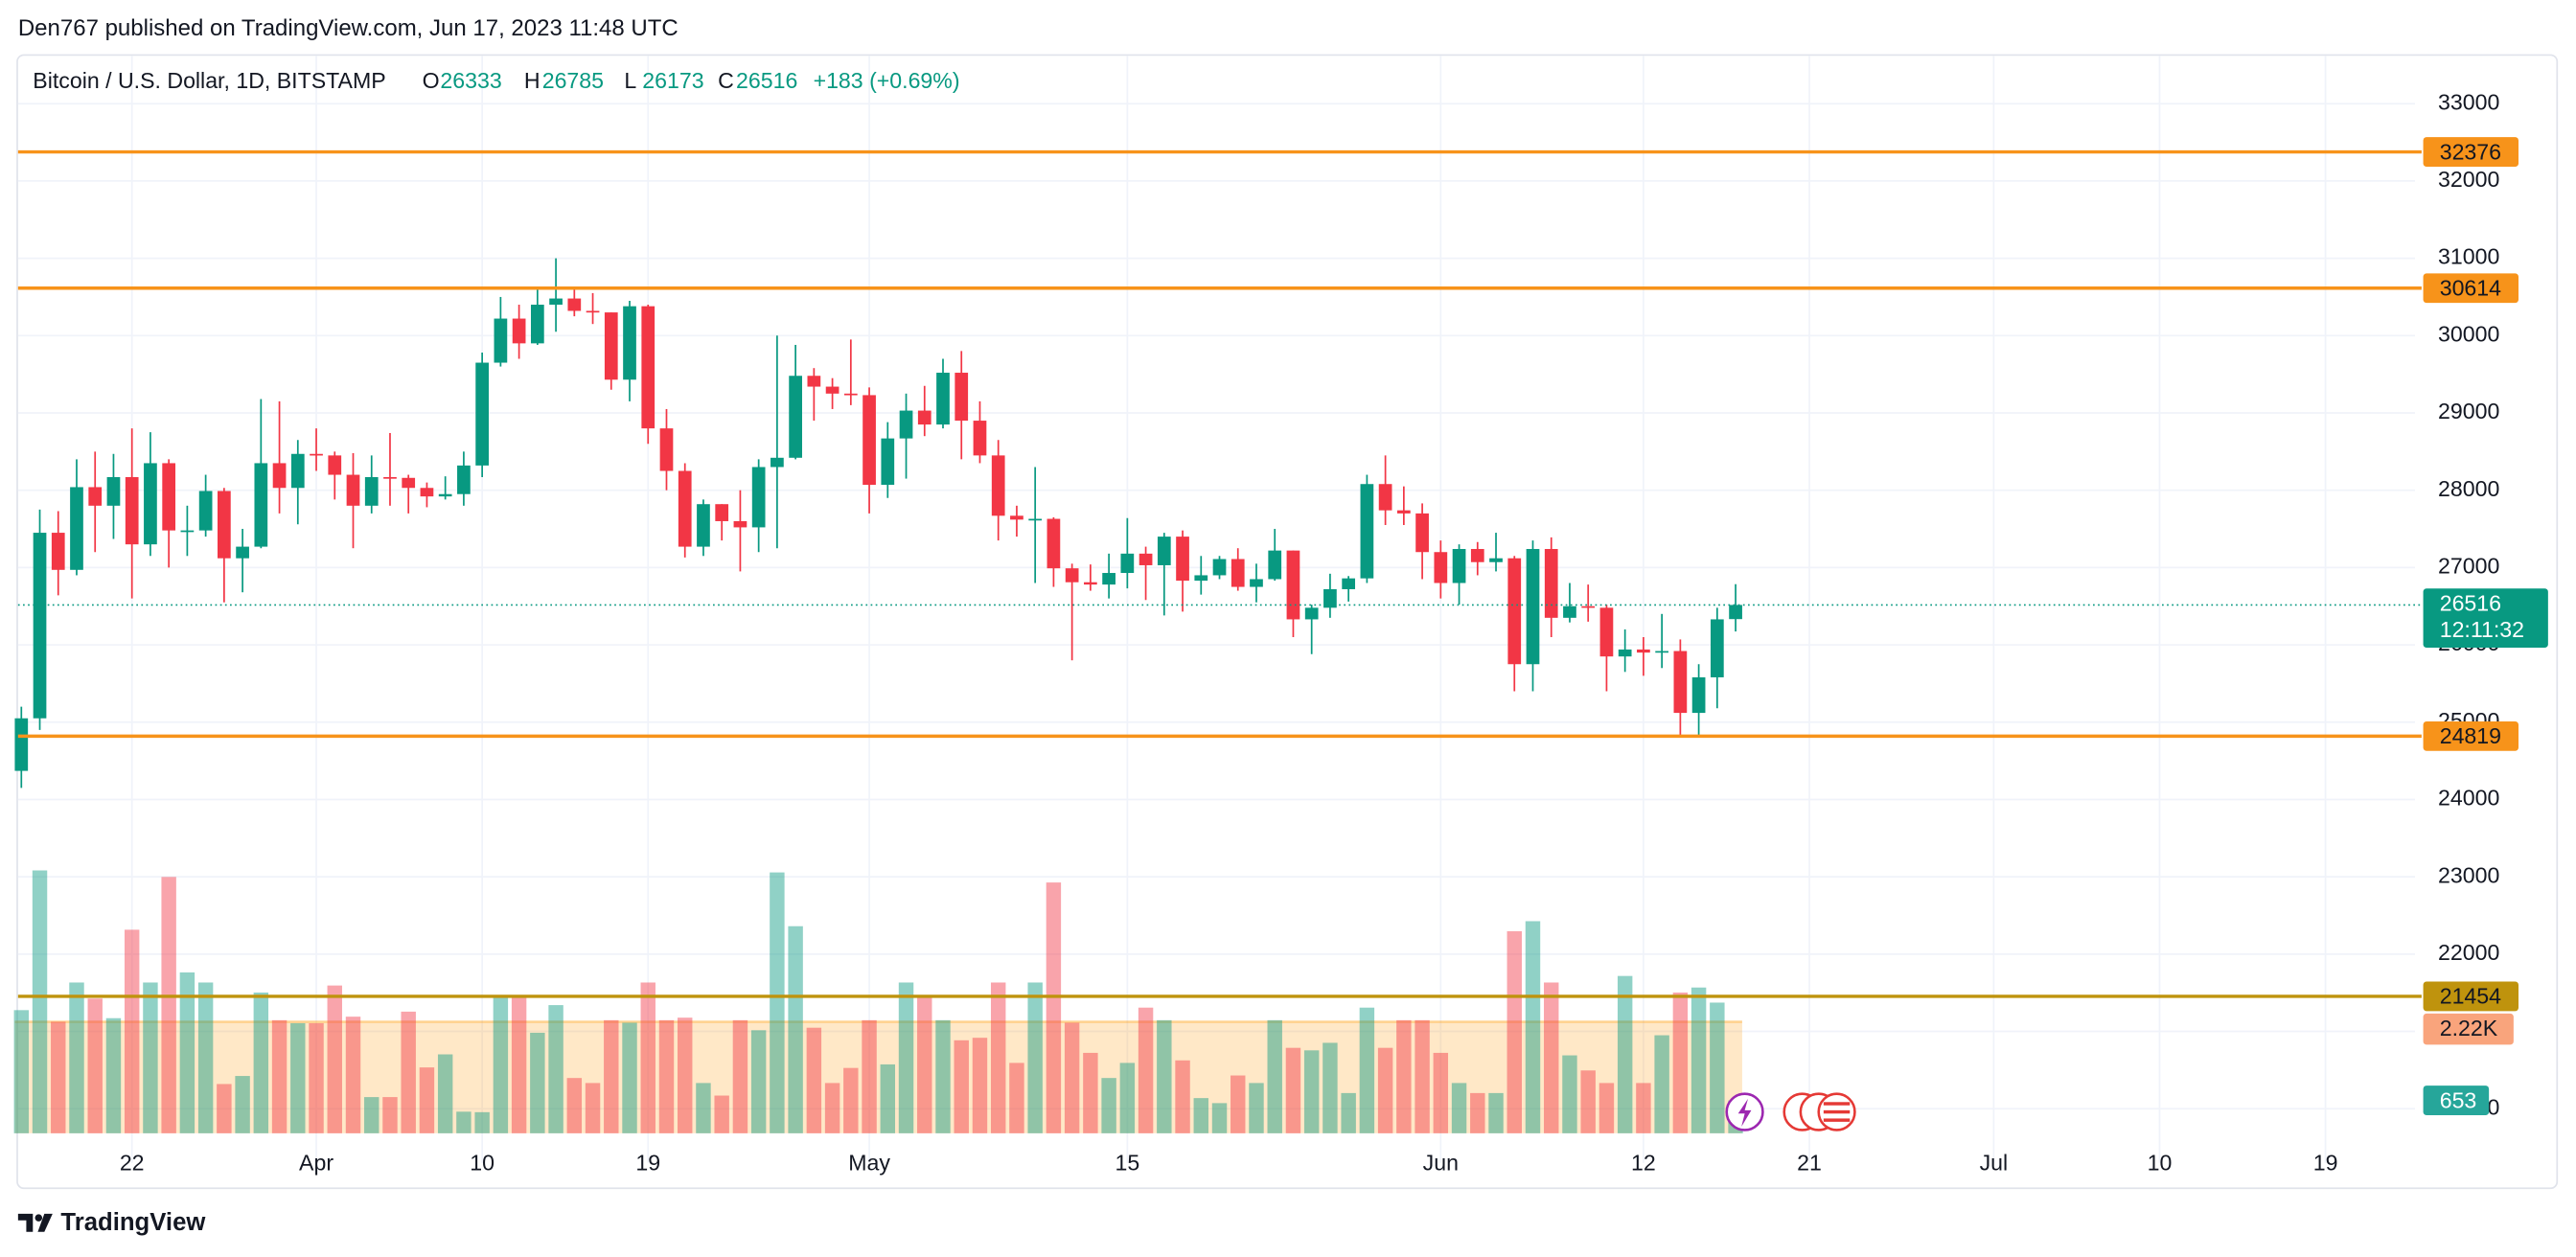  What do you see at coordinates (2456, 1101) in the screenshot?
I see `volume-badge` at bounding box center [2456, 1101].